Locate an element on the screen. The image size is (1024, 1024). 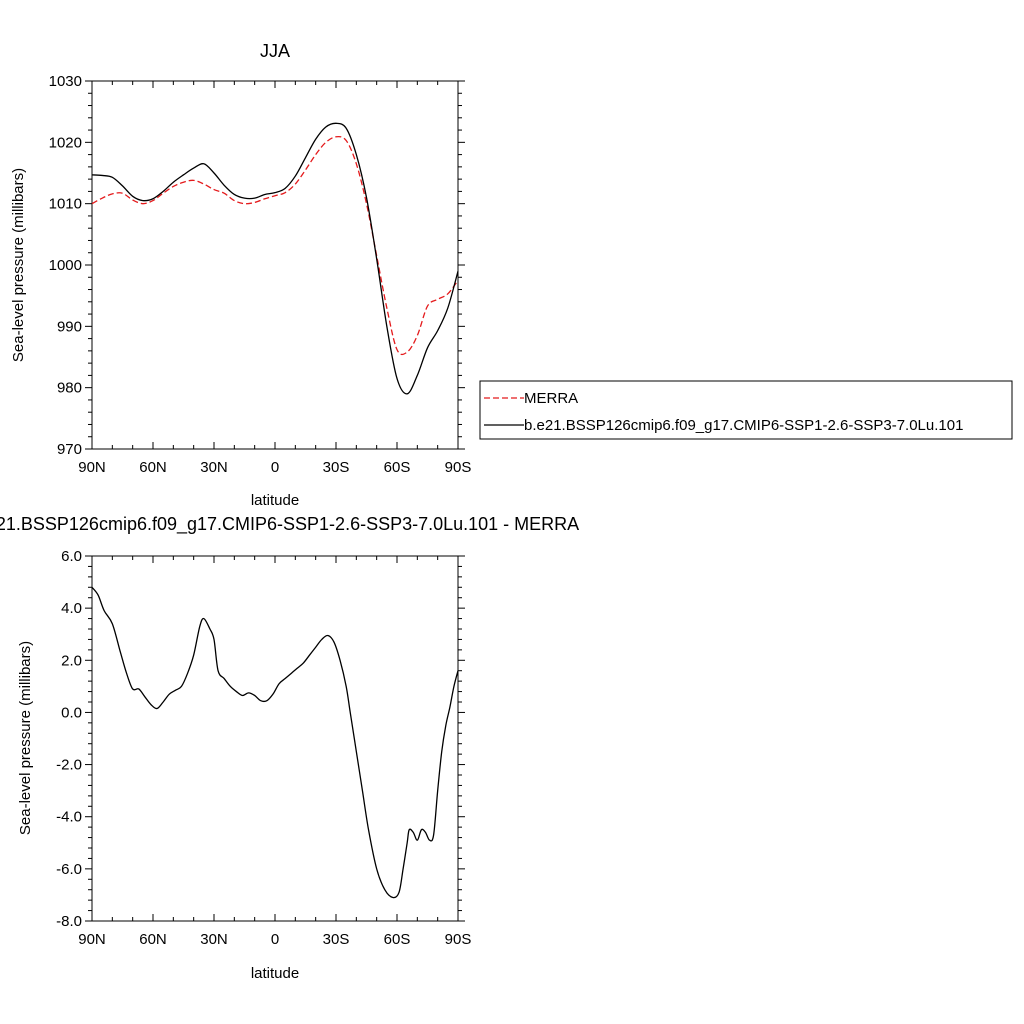
series-line-model is located at coordinates (275, 258).